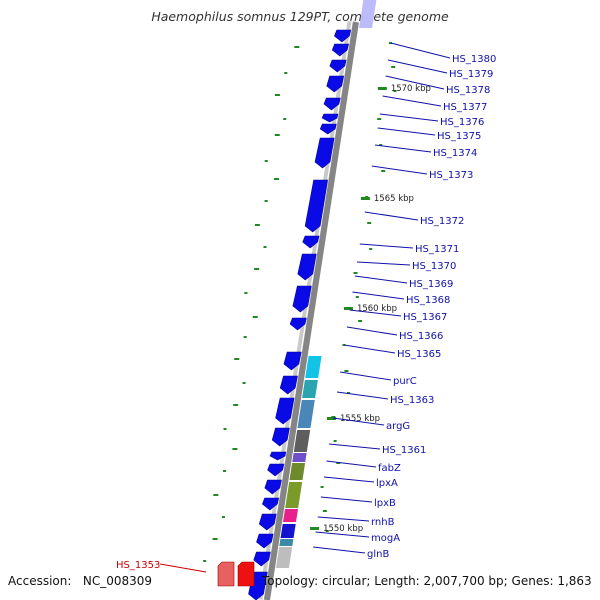  Describe the element at coordinates (431, 284) in the screenshot. I see `gene-label: HS_1369` at that location.